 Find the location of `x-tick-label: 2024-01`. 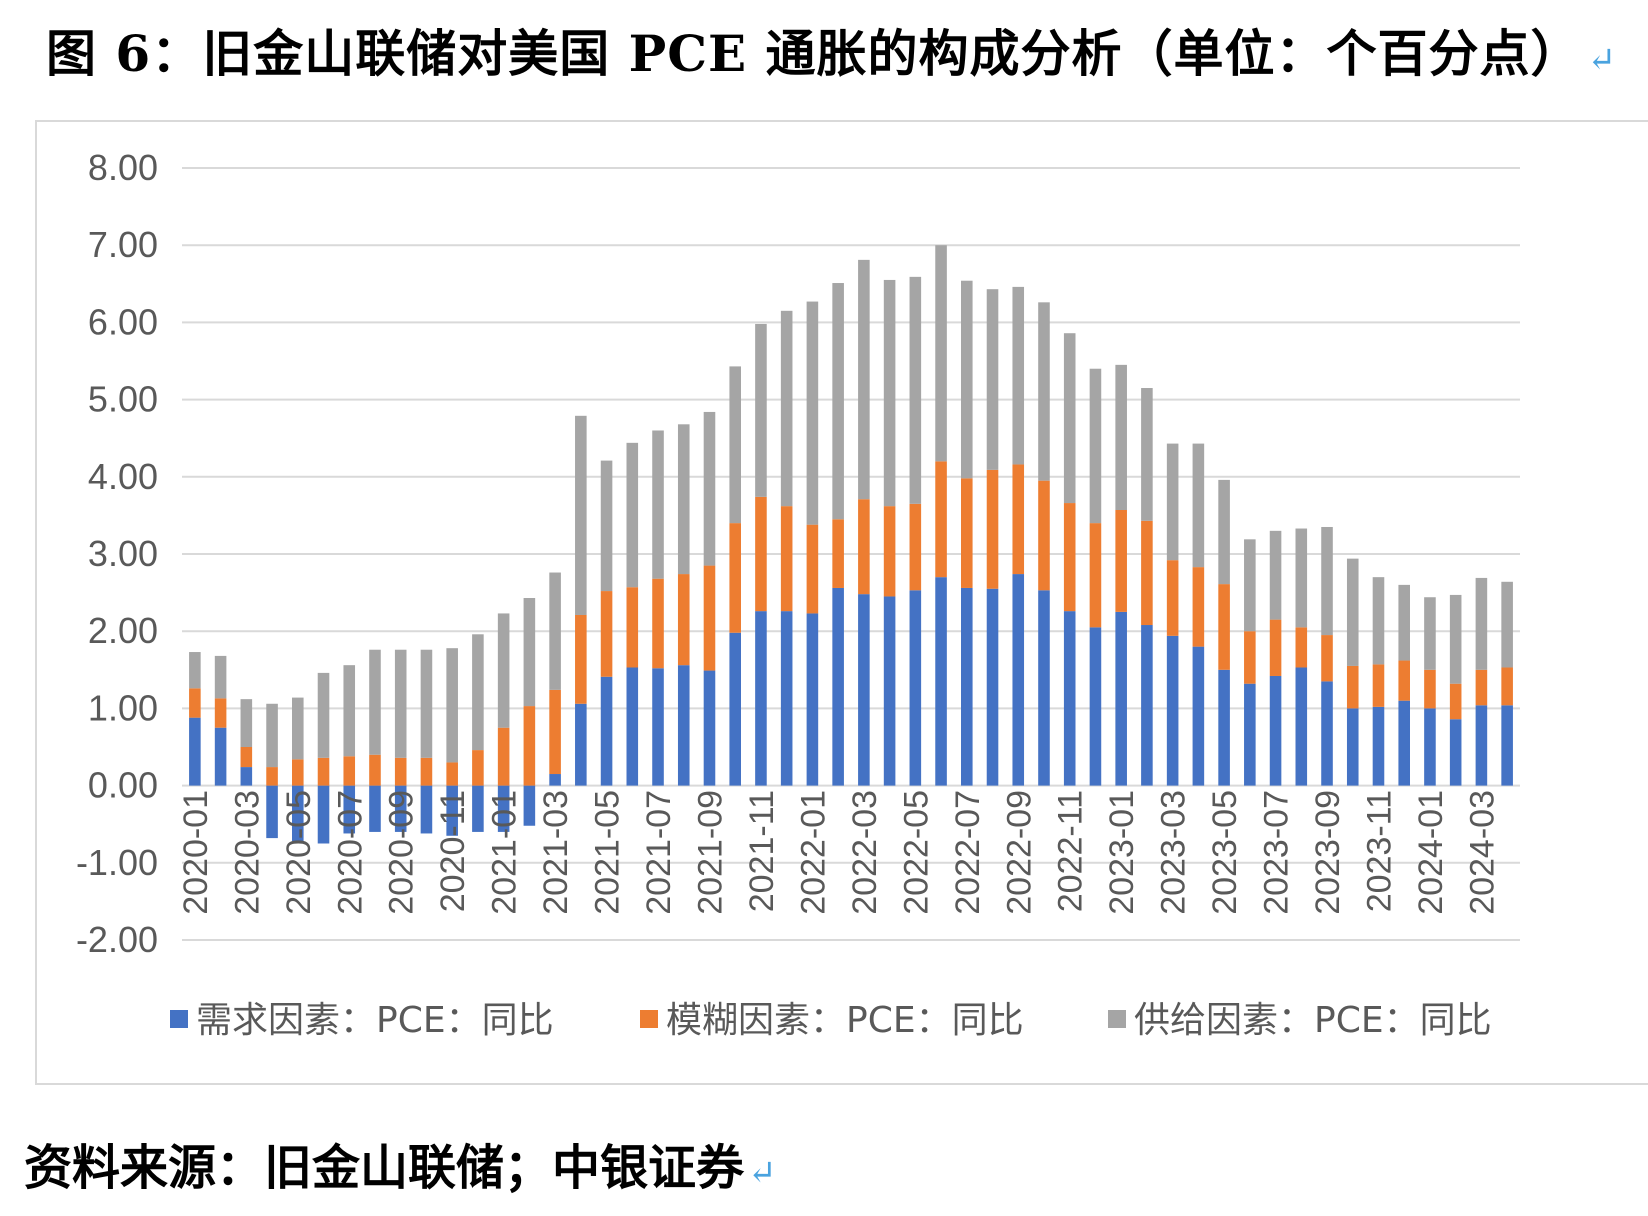

x-tick-label: 2024-01 is located at coordinates (1431, 852).